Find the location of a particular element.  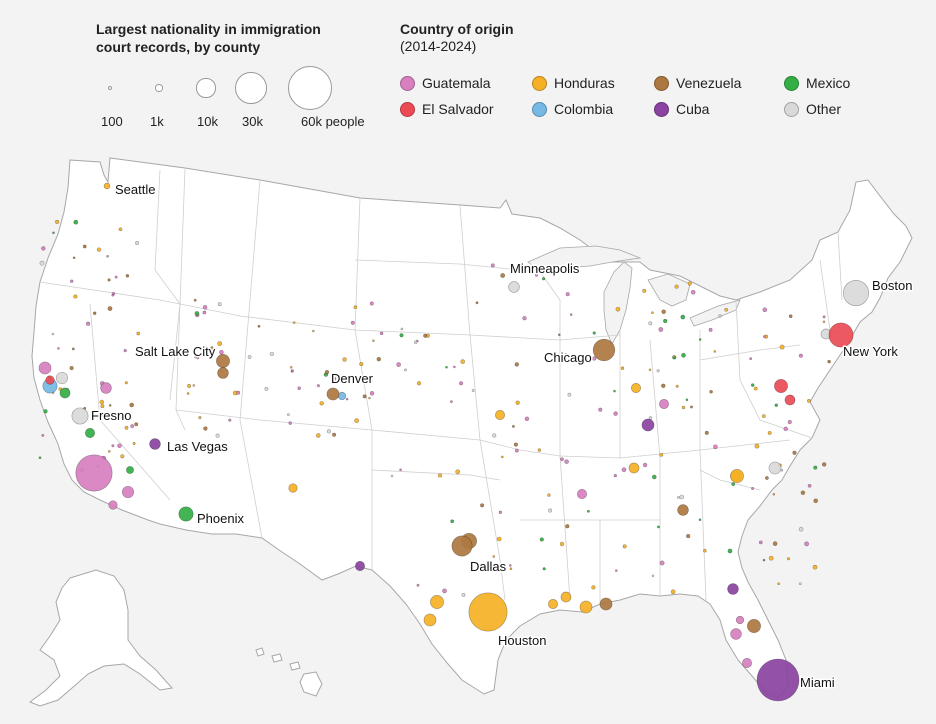

legend-item-venezuela: Venezuela is located at coordinates (719, 83).